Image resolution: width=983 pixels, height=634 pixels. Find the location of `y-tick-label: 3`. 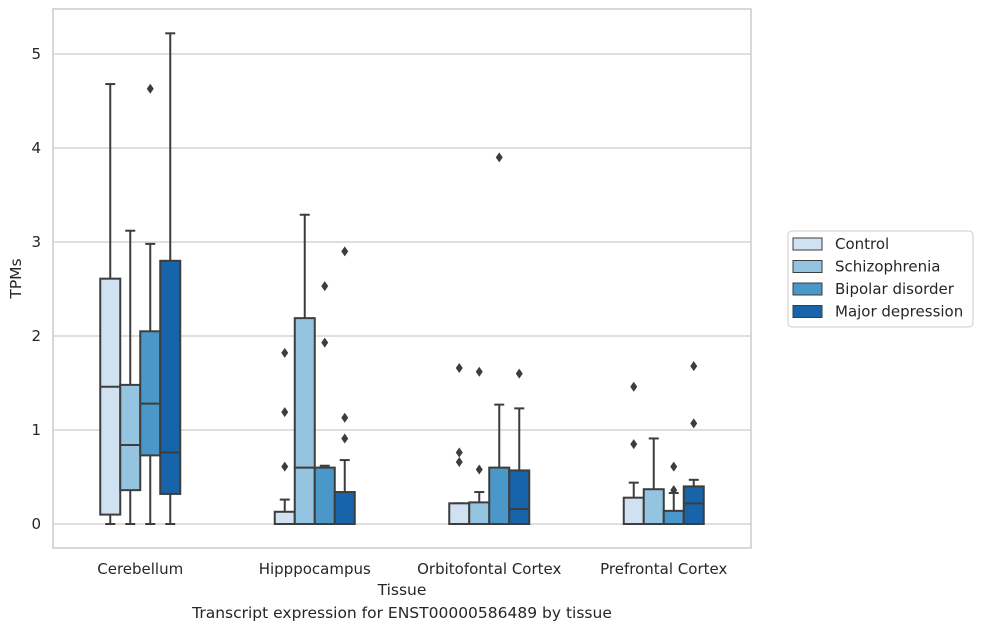

y-tick-label: 3 is located at coordinates (36, 242).